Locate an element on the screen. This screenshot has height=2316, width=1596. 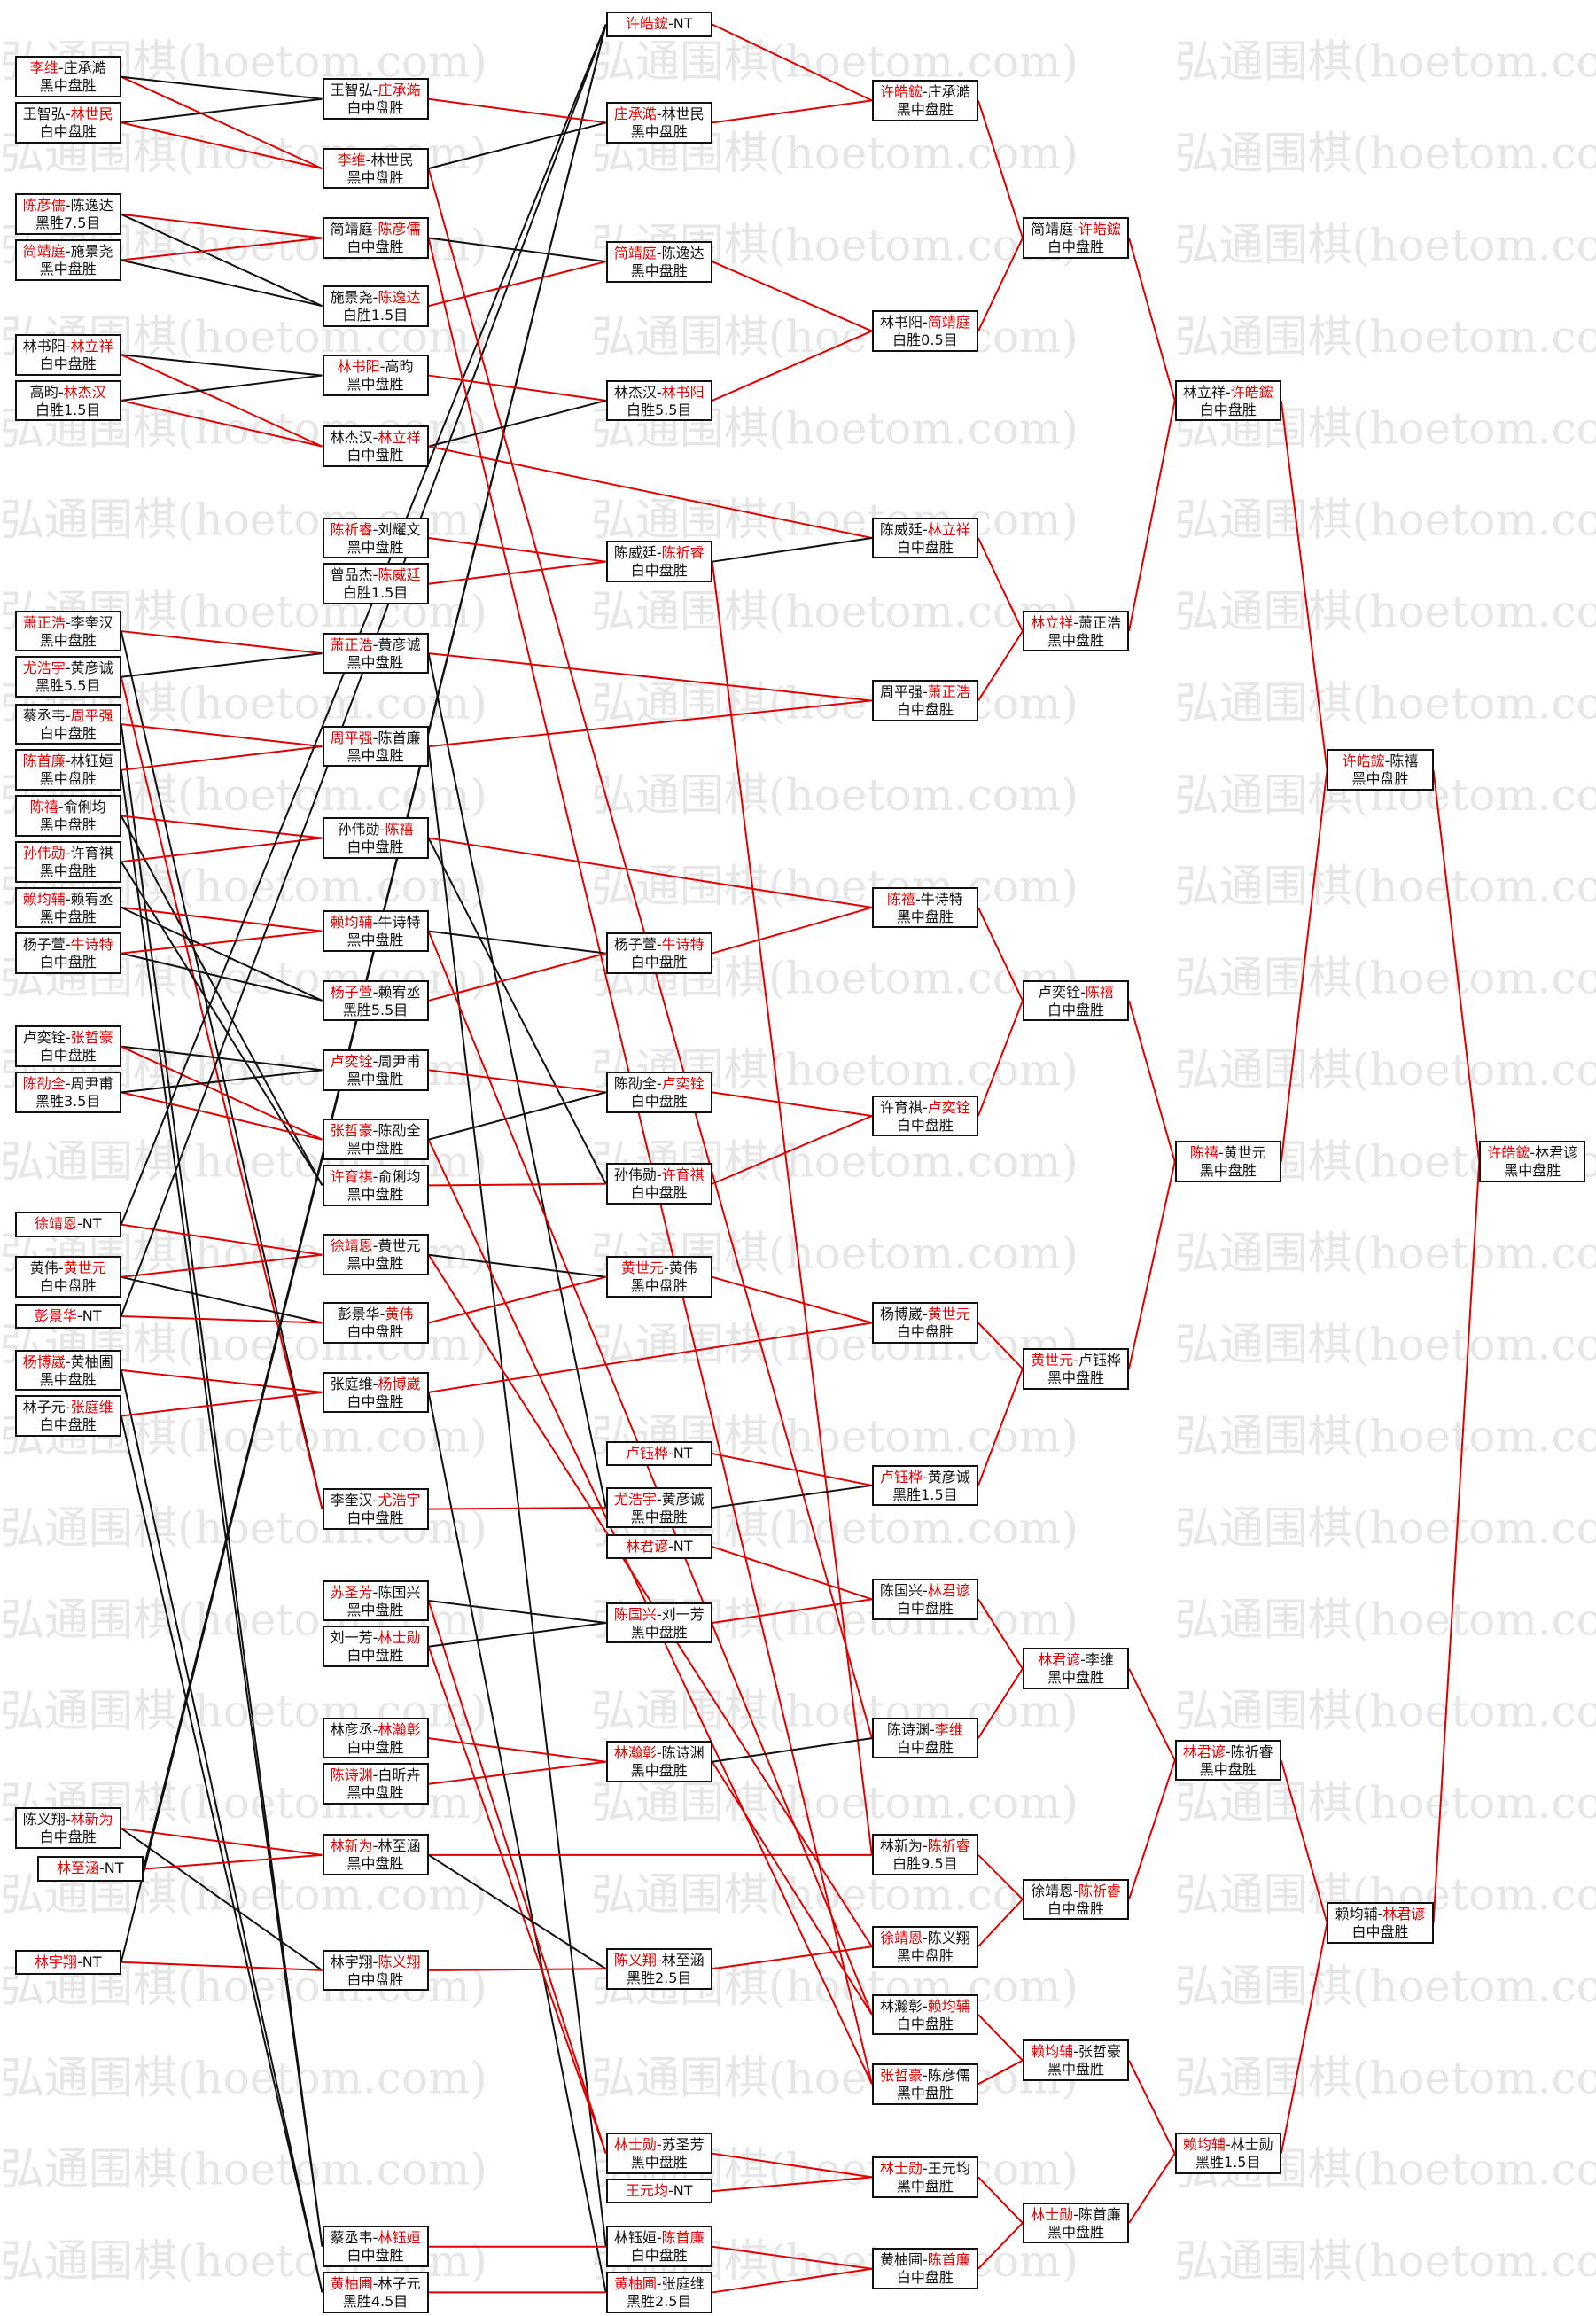
match-box: 孙伟勋-许育祺 黑中盘胜 is located at coordinates (67, 861).